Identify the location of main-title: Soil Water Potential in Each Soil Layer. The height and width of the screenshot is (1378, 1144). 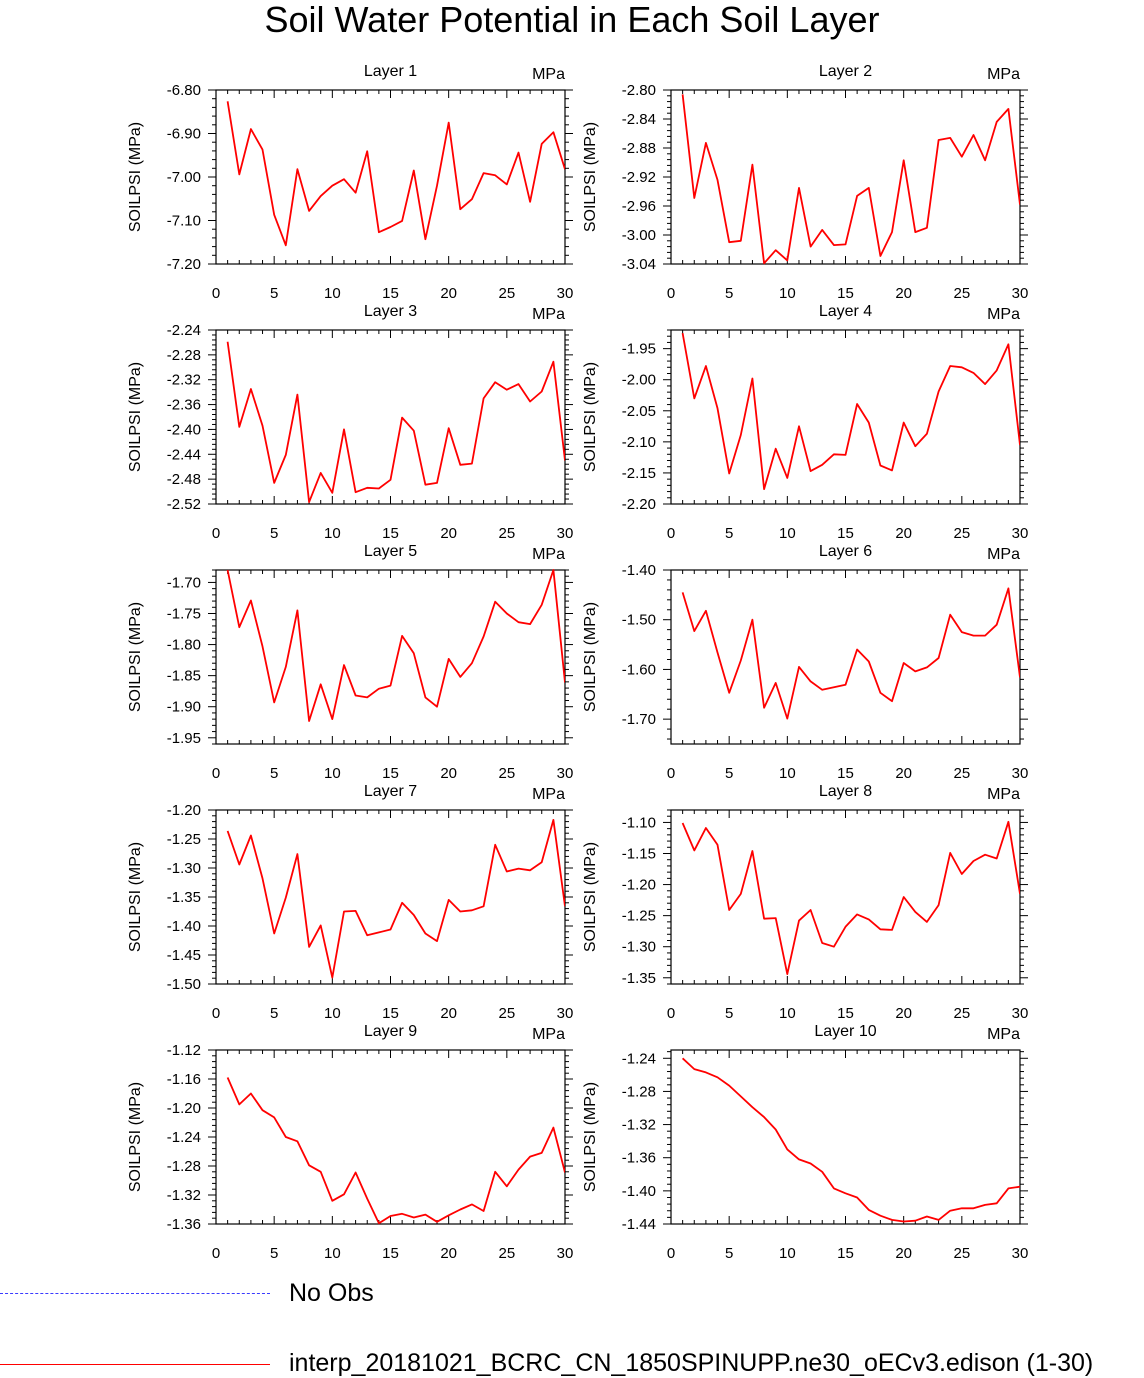
(572, 20).